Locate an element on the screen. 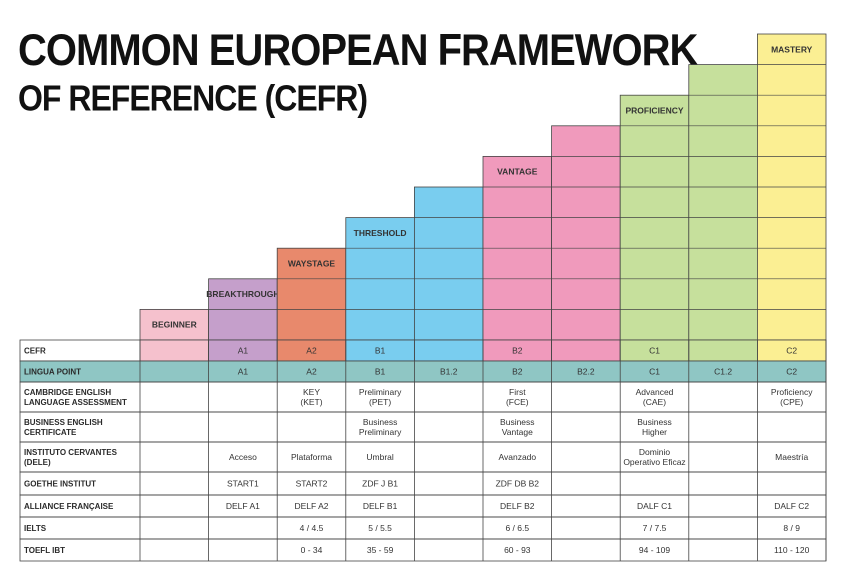 Image resolution: width=850 pixels, height=575 pixels. row-label: IELTS is located at coordinates (35, 528).